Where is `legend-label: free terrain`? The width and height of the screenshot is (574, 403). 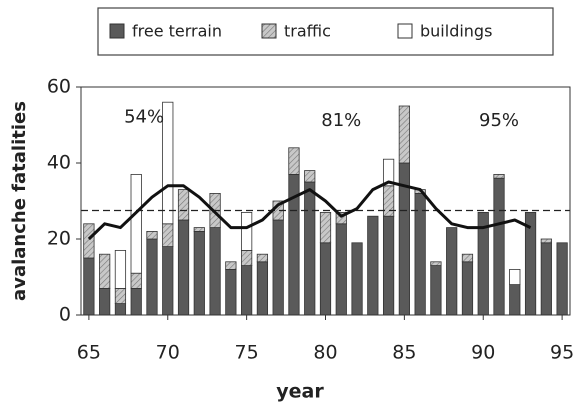 legend-label: free terrain is located at coordinates (177, 31).